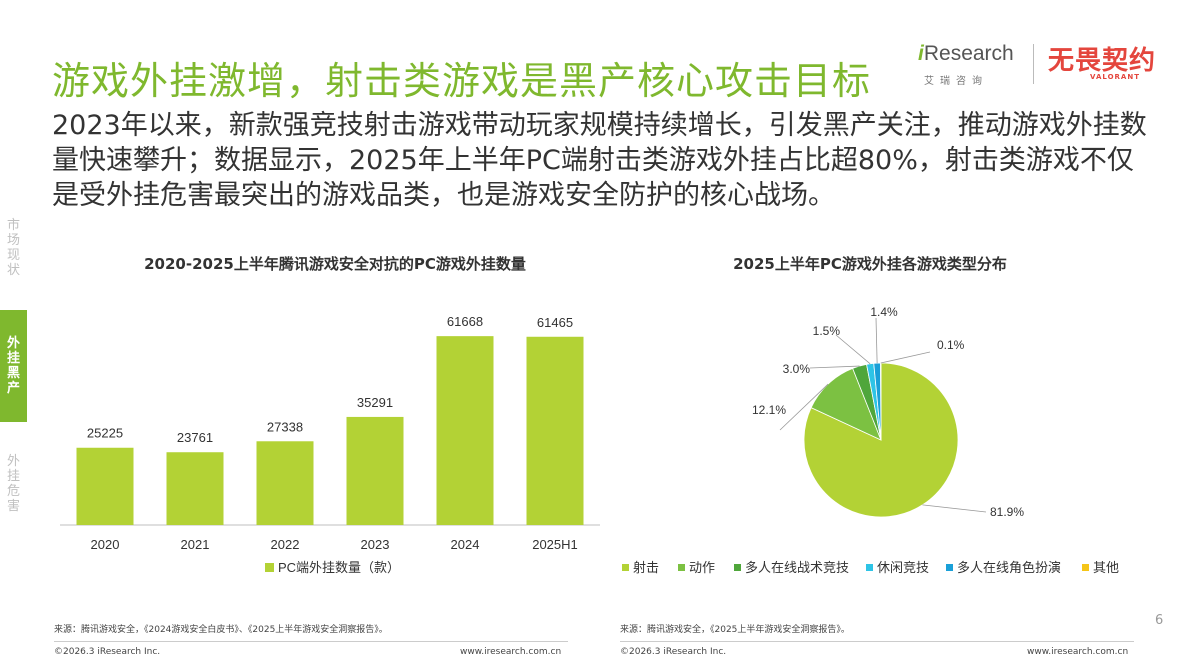 The height and width of the screenshot is (669, 1190). What do you see at coordinates (375, 402) in the screenshot?
I see `bar-value-label: 35291` at bounding box center [375, 402].